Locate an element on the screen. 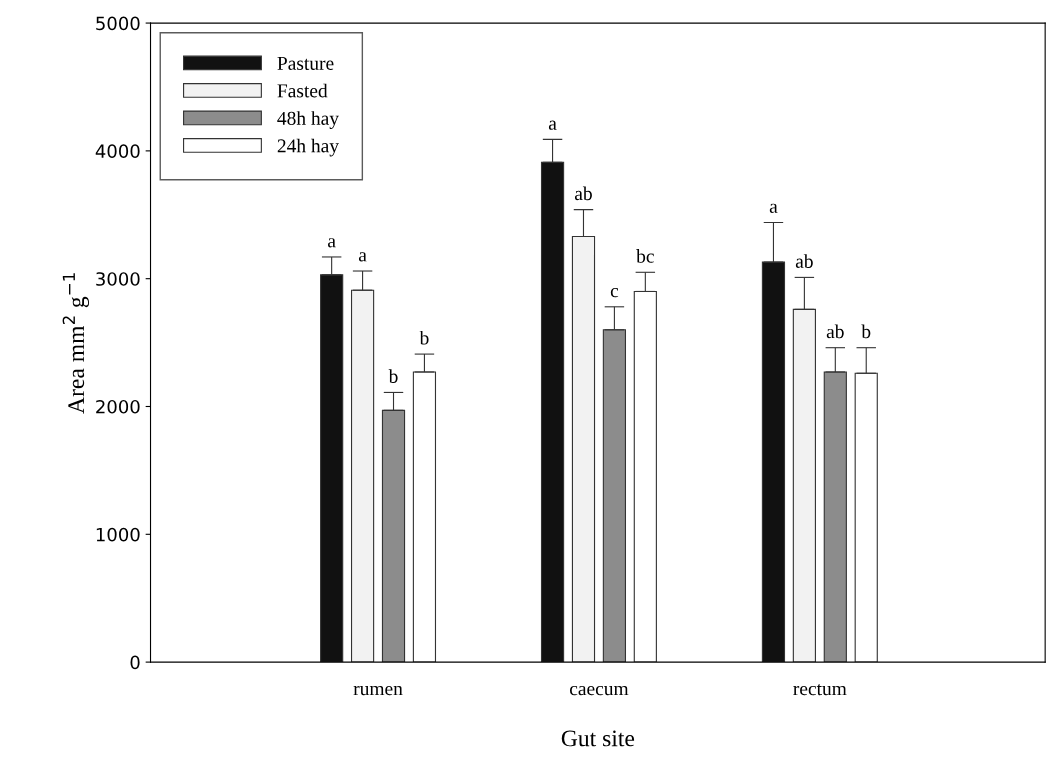  data-label: bc is located at coordinates (645, 256).